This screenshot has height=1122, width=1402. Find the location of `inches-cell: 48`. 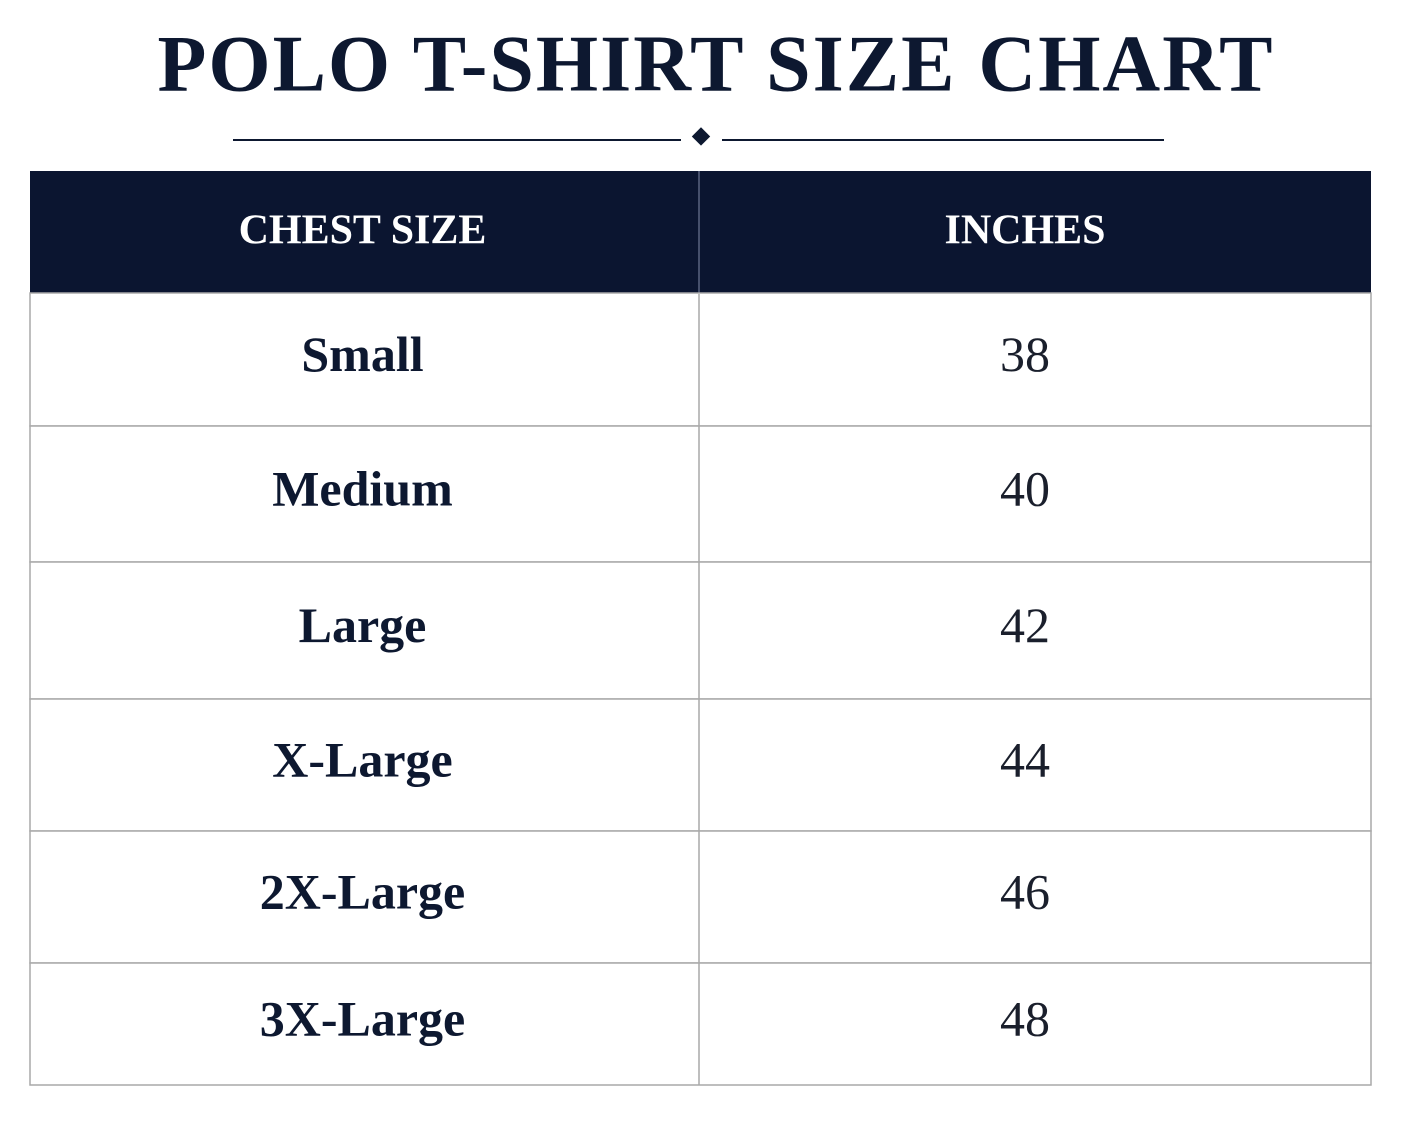

inches-cell: 48 is located at coordinates (1025, 1018).